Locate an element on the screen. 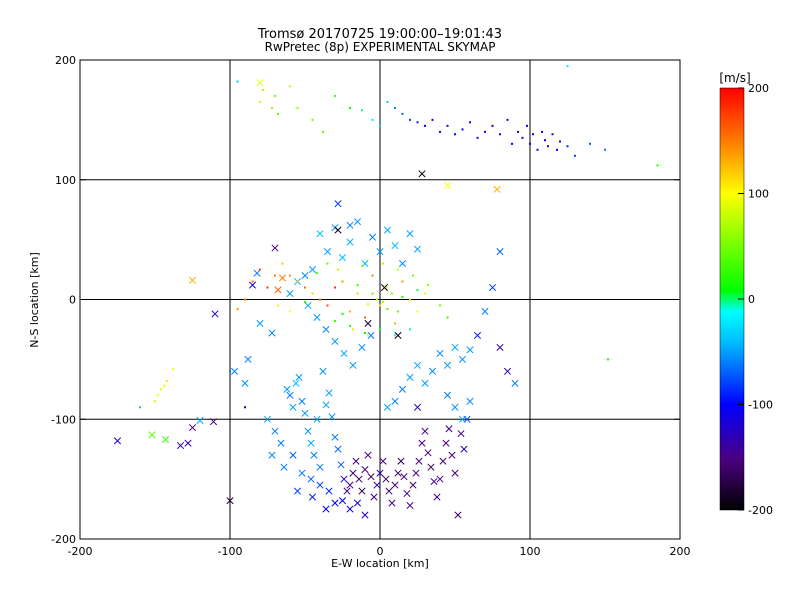 The image size is (800, 600). colorbar-tick-label: 0 is located at coordinates (751, 299).